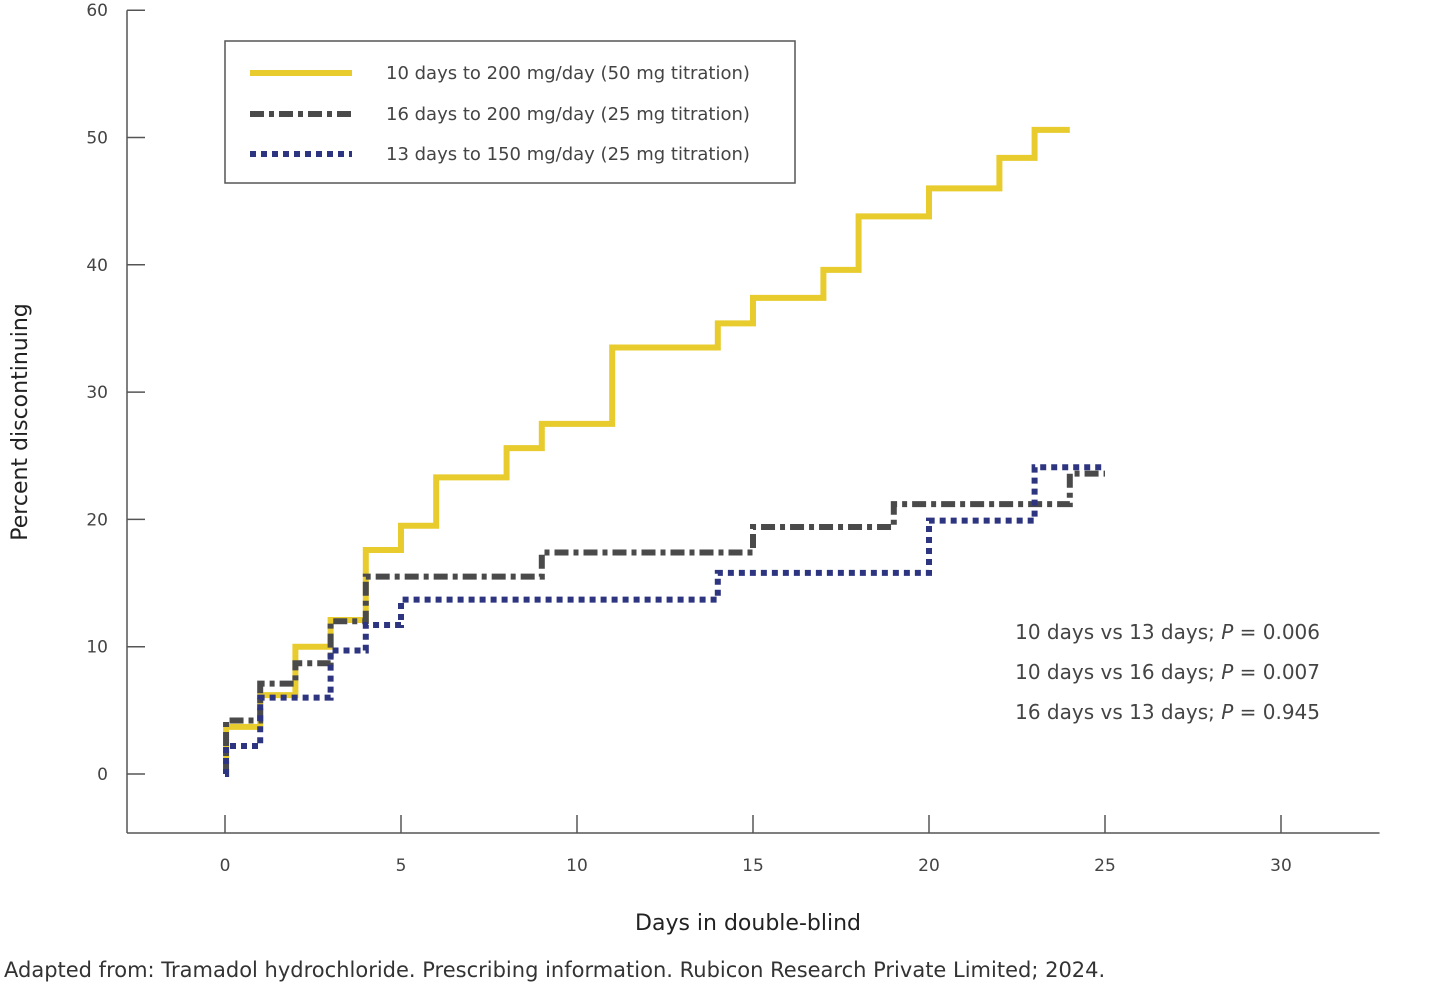 This screenshot has width=1444, height=996. I want to click on y-tick-label: 10, so click(97, 648).